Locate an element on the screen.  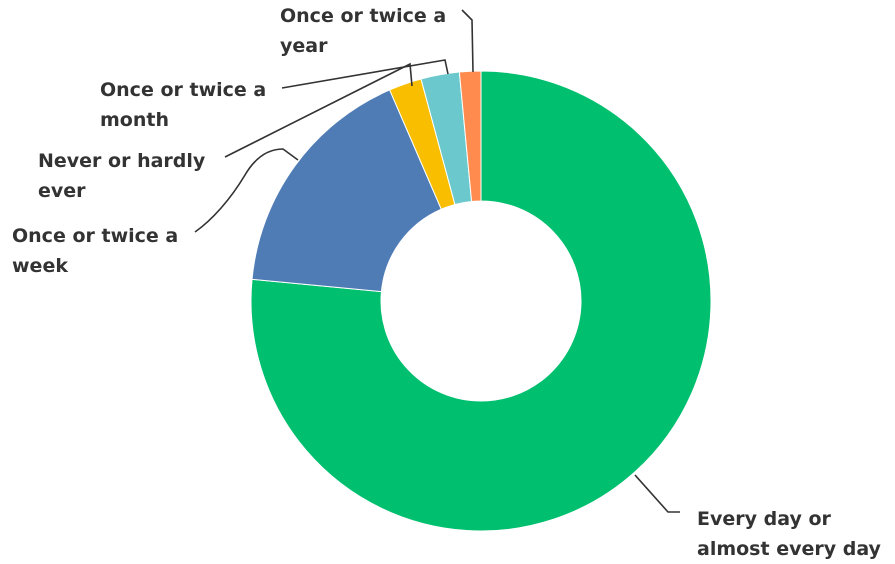
label-year-line-1: Once or twice a is located at coordinates (363, 16).